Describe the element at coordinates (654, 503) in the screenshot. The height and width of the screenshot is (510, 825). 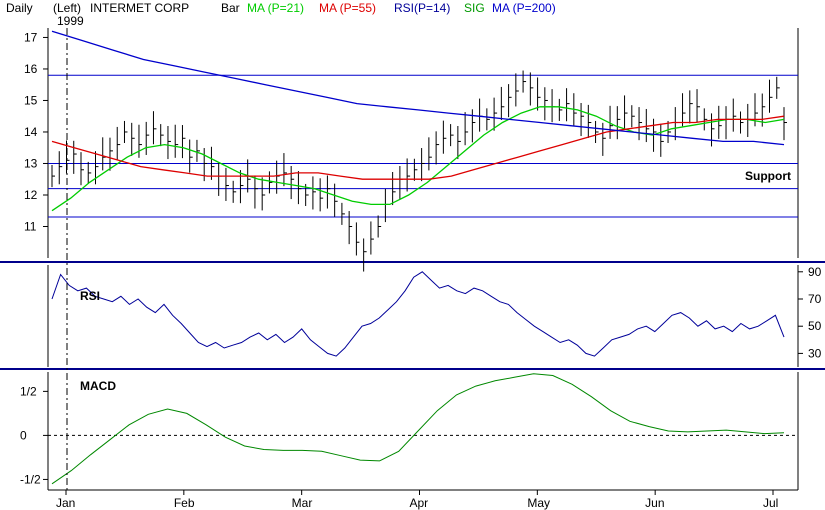
I see `x-month-label: Jun` at that location.